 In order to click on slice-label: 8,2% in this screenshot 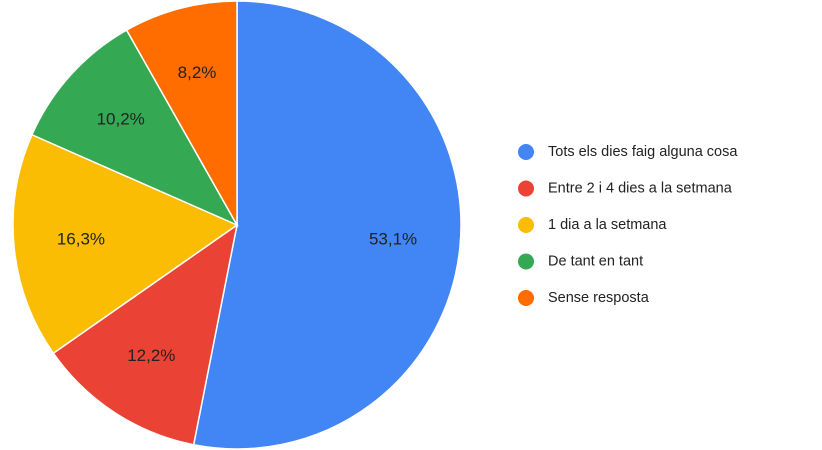, I will do `click(197, 72)`.